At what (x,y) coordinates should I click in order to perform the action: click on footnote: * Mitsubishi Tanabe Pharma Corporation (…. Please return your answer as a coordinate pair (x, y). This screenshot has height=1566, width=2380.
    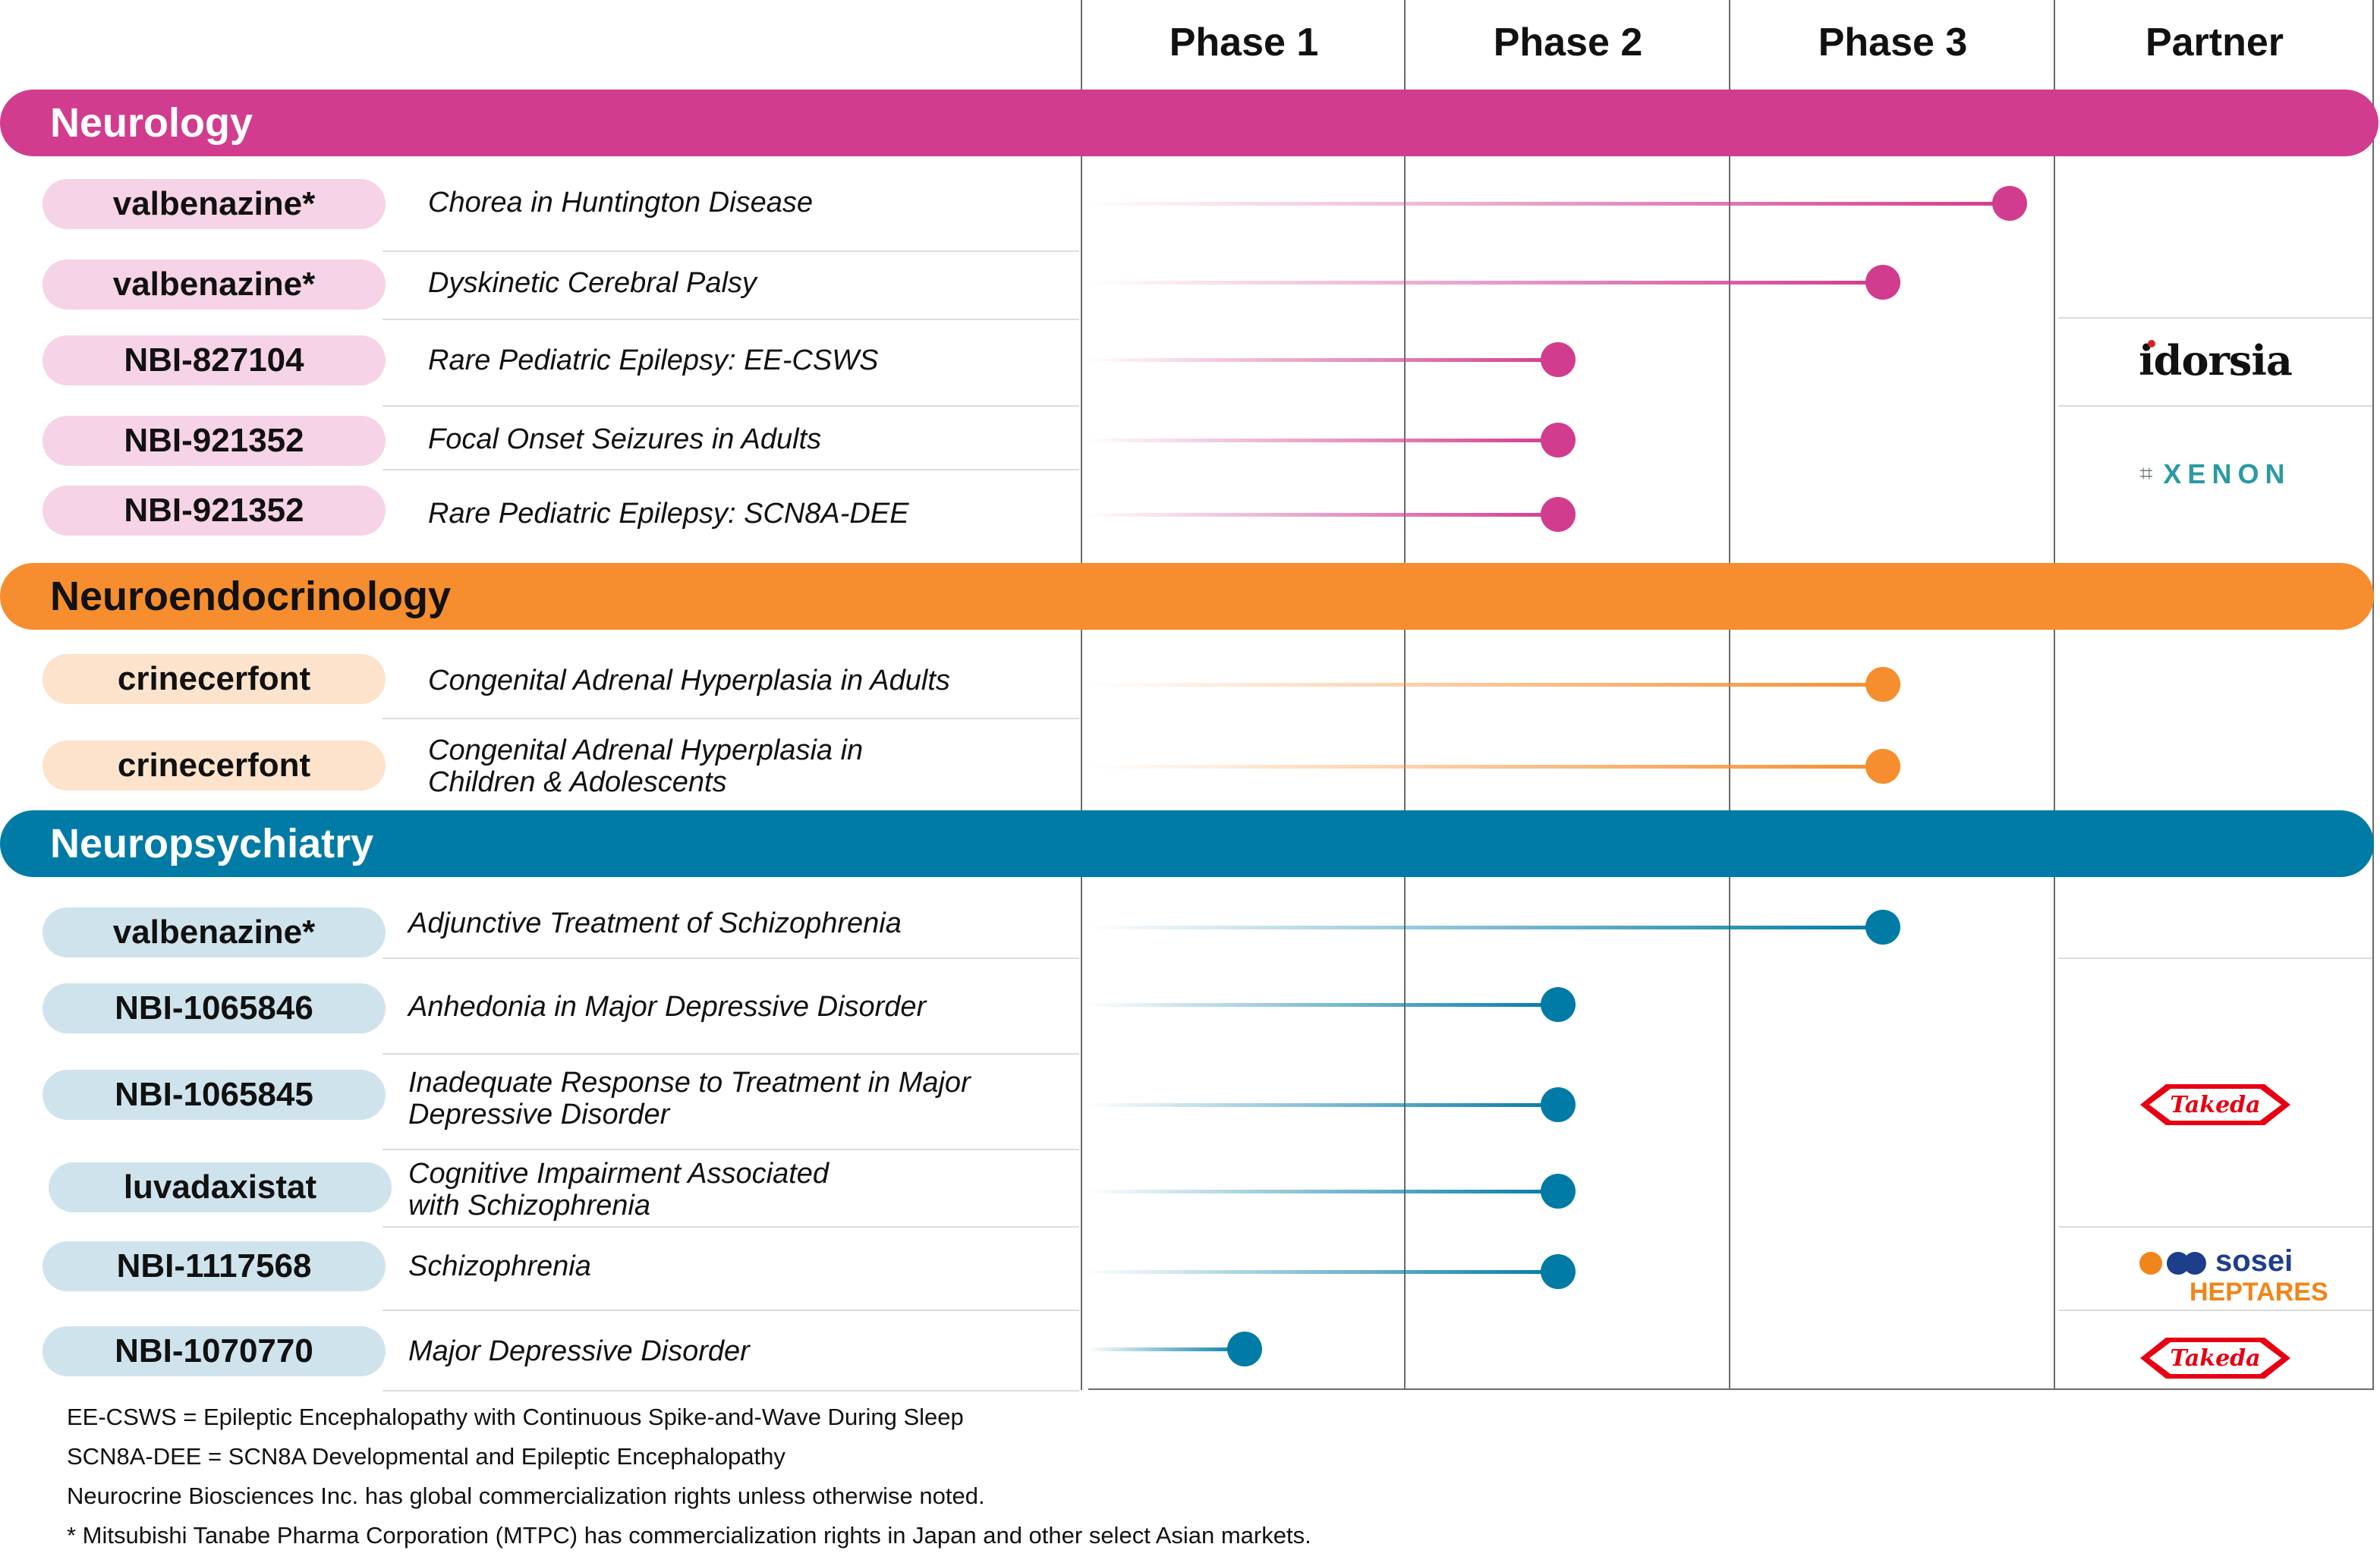
    Looking at the image, I should click on (689, 1536).